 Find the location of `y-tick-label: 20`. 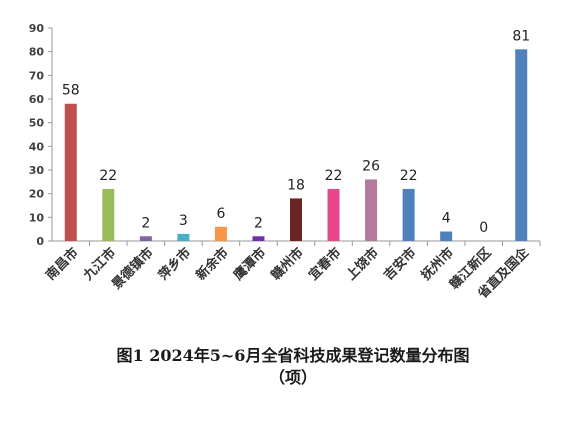

y-tick-label: 20 is located at coordinates (37, 194).